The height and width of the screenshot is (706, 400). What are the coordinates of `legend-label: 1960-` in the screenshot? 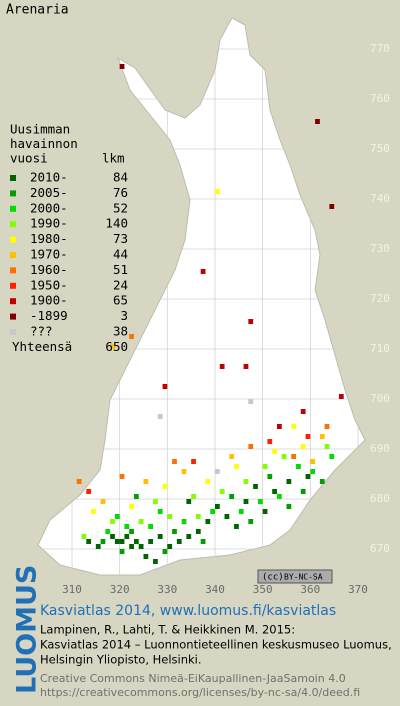 It's located at (49, 269).